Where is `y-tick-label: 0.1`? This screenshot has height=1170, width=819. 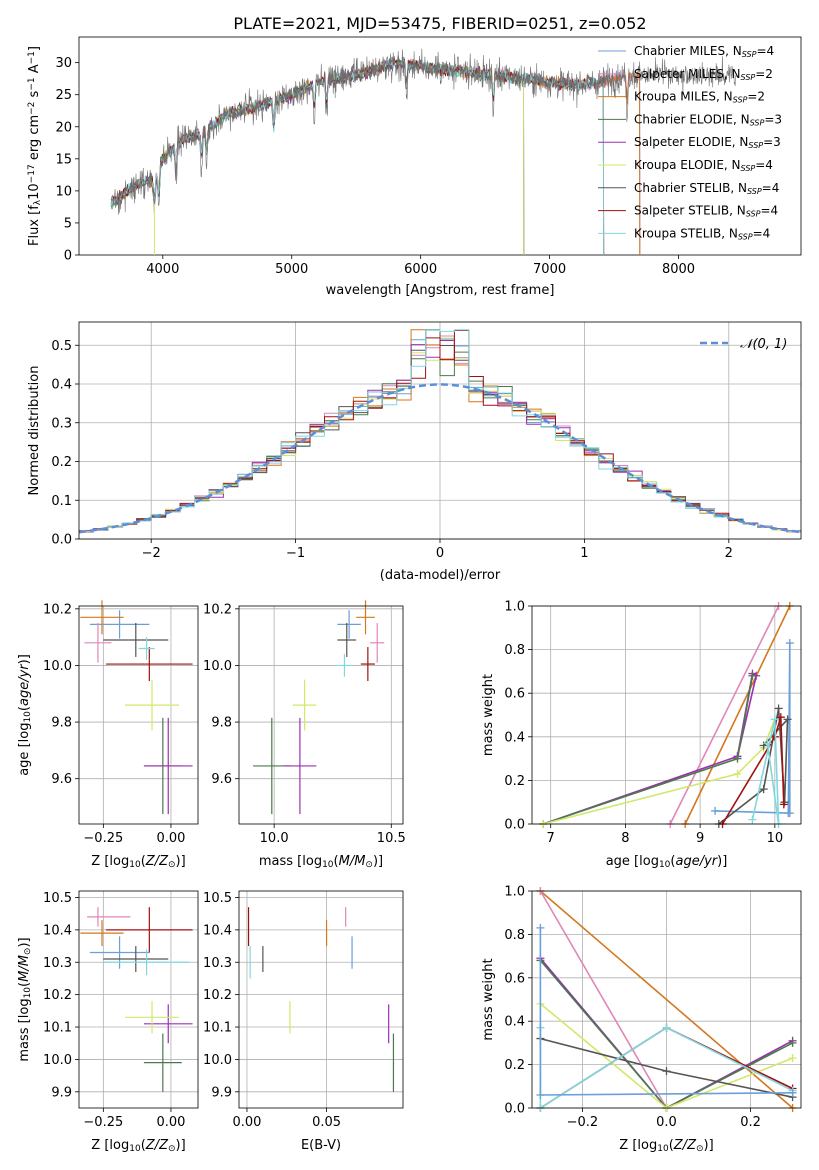 y-tick-label: 0.1 is located at coordinates (61, 501).